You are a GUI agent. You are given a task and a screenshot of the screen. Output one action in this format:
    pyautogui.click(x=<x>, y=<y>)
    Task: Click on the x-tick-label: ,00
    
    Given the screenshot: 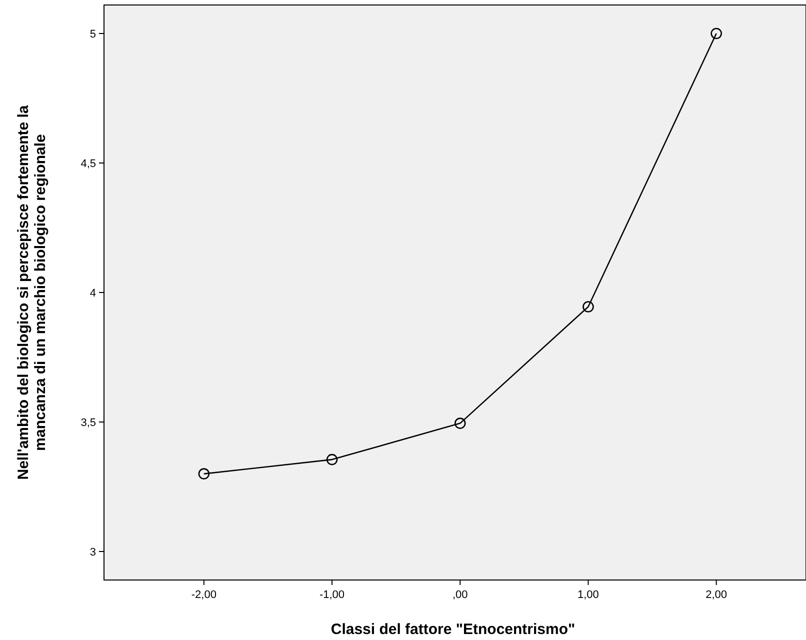 What is the action you would take?
    pyautogui.click(x=460, y=595)
    